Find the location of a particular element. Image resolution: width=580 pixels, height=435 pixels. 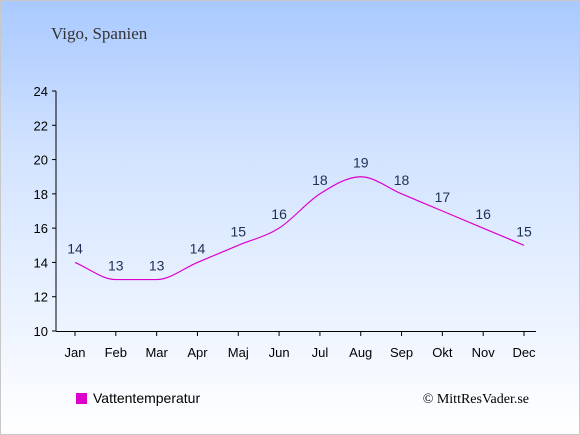

y-tick-label: 14 is located at coordinates (41, 262).